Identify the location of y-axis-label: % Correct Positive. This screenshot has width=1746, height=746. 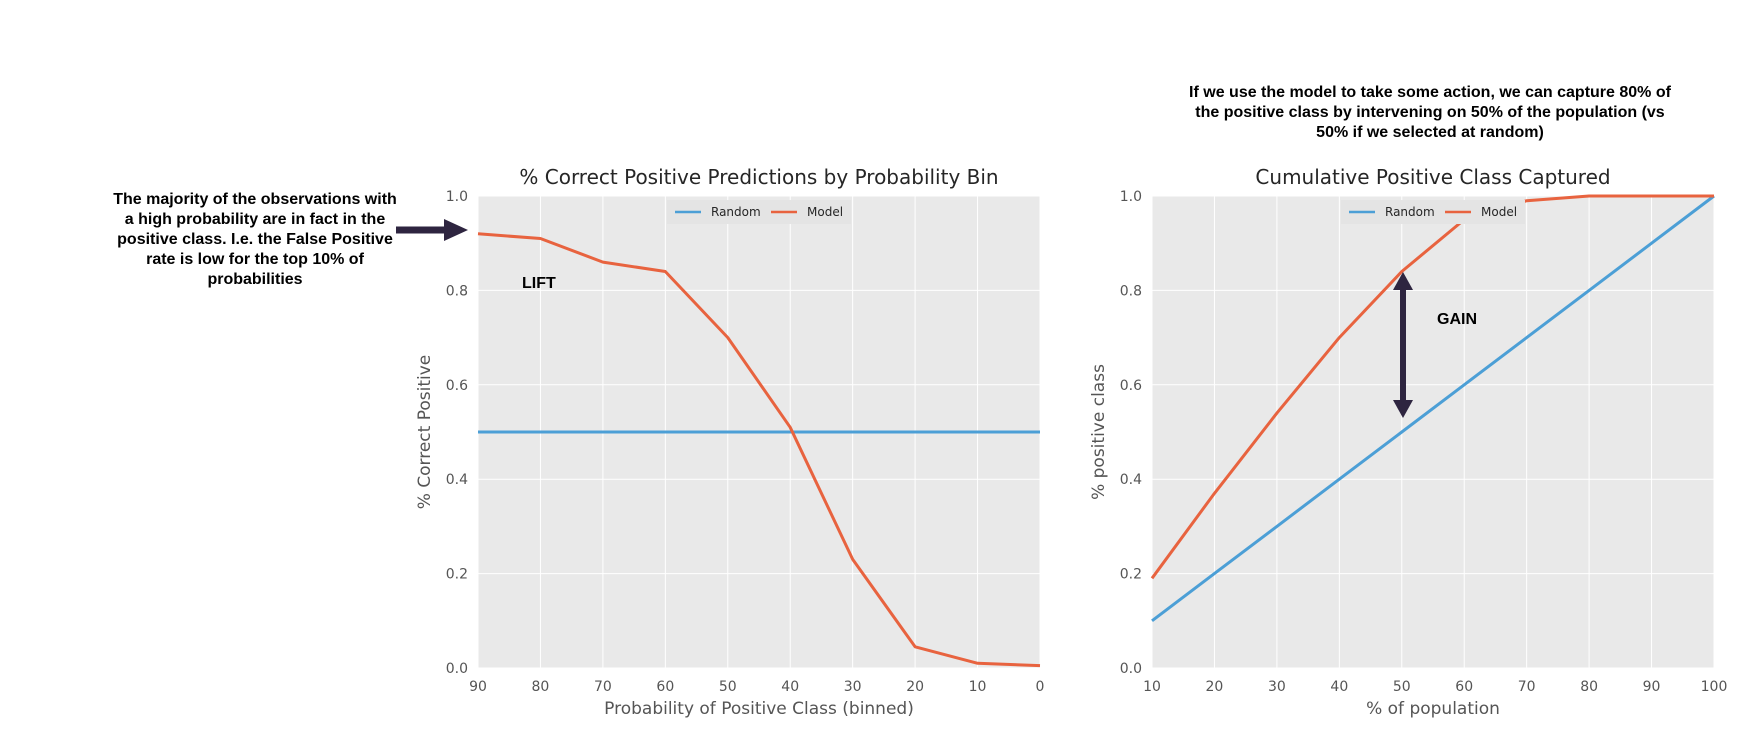
(425, 432).